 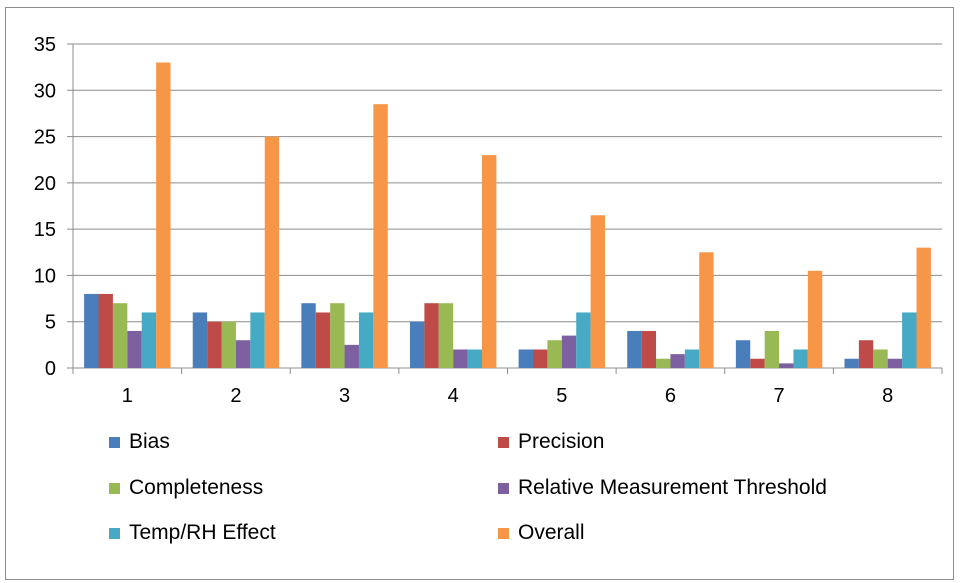 I want to click on y-tick-label: 25, so click(x=45, y=138).